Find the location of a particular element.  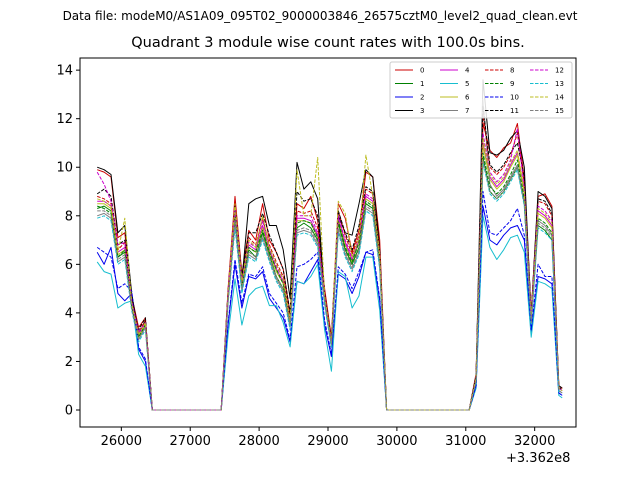

legend-label-2: 2 is located at coordinates (422, 98).